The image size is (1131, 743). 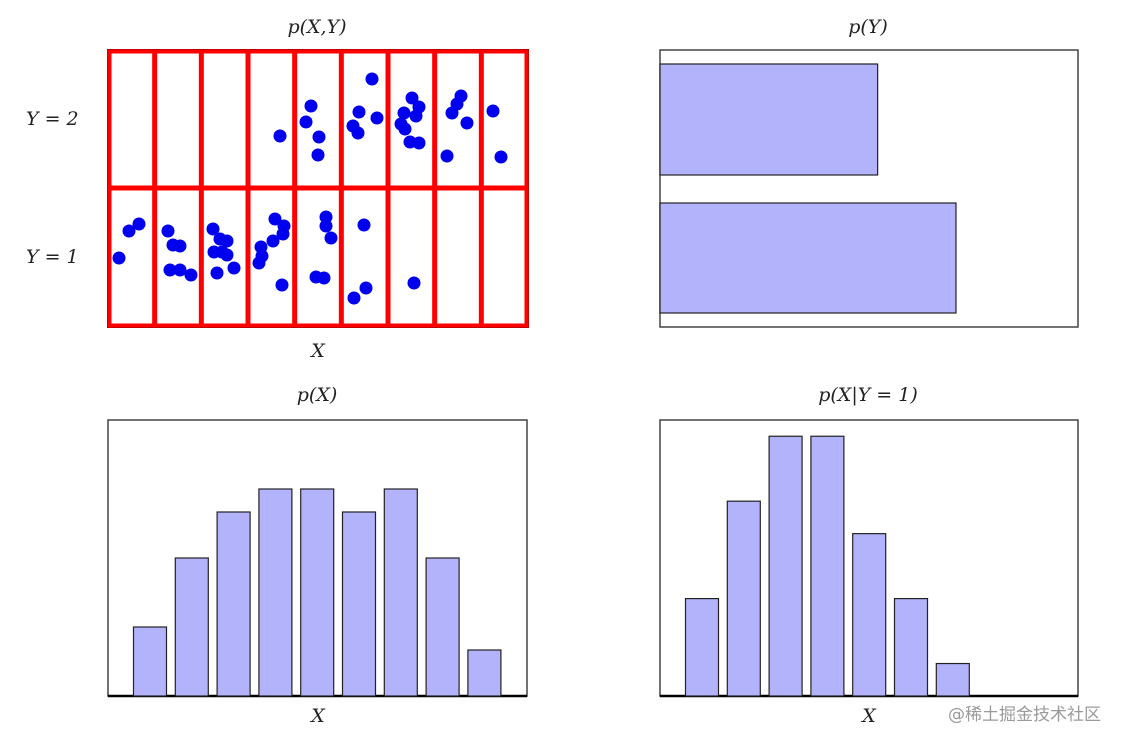 I want to click on pxy-bar-chart, so click(x=869, y=558).